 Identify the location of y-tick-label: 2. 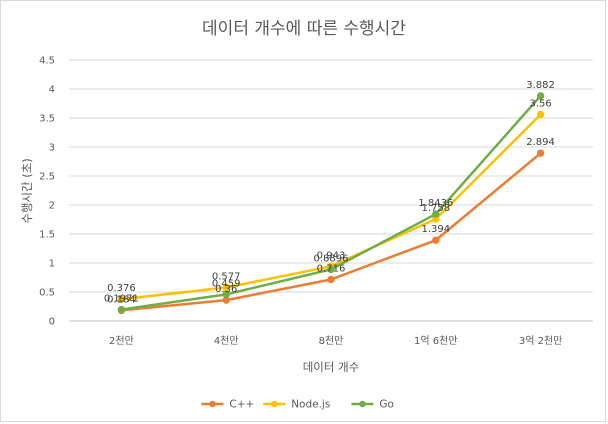
(52, 206).